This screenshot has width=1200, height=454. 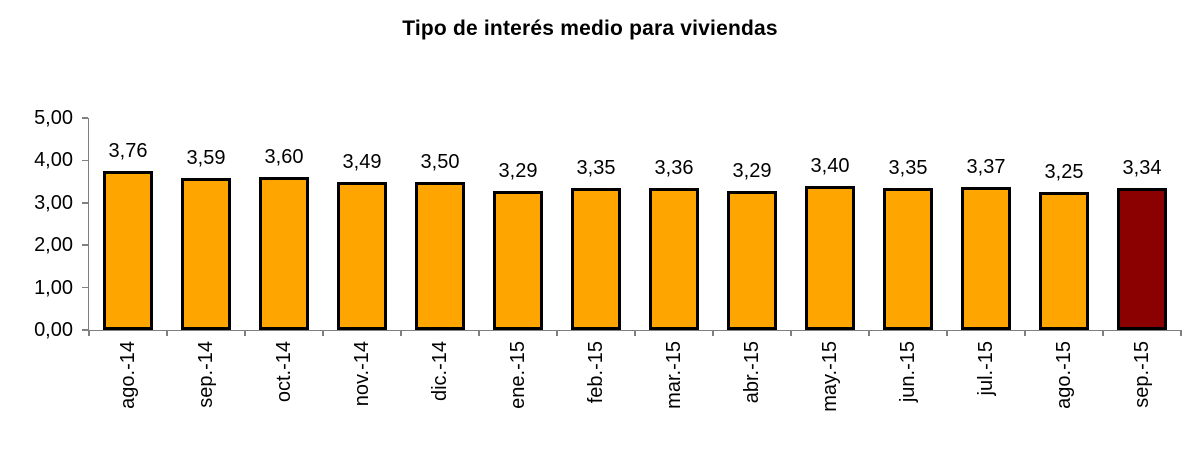 I want to click on x-axis-label: feb.-15, so click(x=595, y=372).